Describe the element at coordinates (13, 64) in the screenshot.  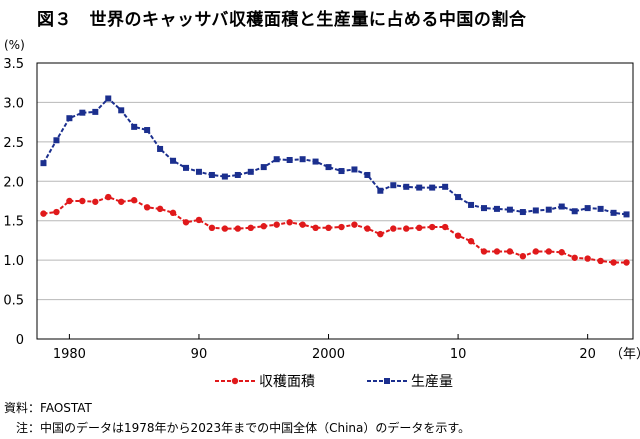
I see `y-tick-label: 3.5` at that location.